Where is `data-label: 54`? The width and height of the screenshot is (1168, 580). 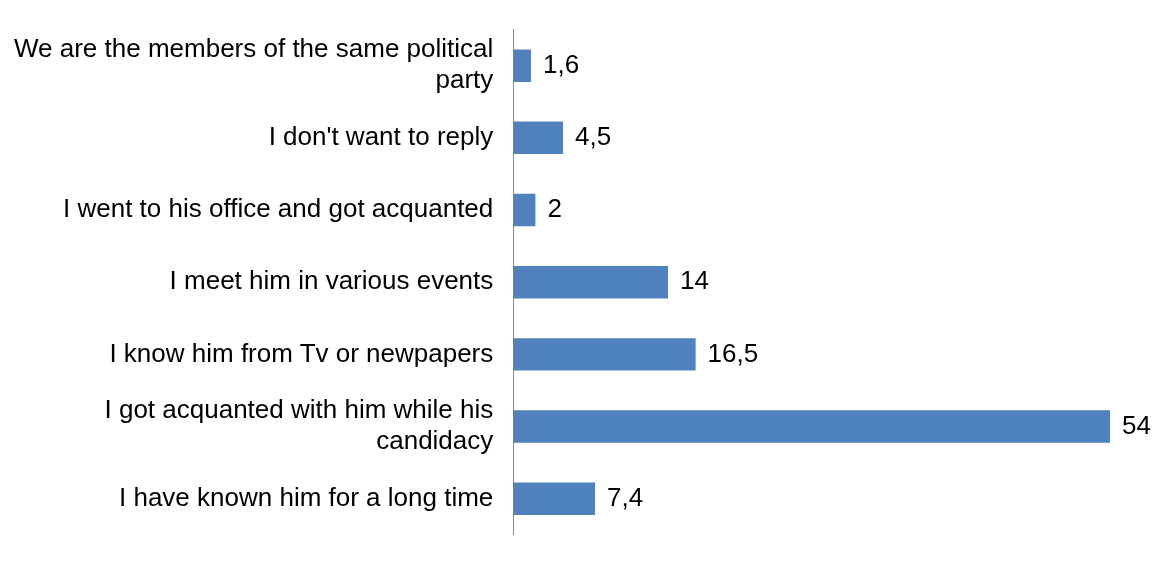 data-label: 54 is located at coordinates (1136, 424).